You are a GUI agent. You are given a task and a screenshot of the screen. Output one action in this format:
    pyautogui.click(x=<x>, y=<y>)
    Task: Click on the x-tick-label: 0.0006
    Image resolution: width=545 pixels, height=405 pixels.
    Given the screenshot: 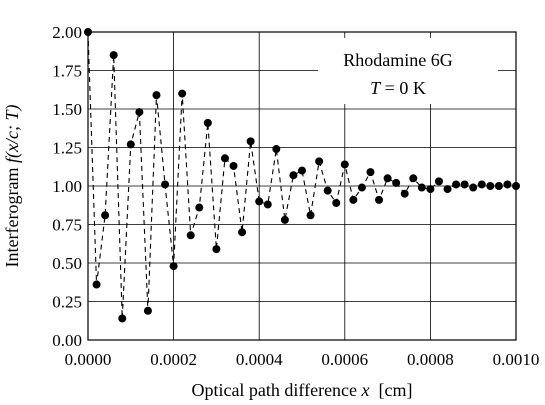 What is the action you would take?
    pyautogui.click(x=344, y=359)
    